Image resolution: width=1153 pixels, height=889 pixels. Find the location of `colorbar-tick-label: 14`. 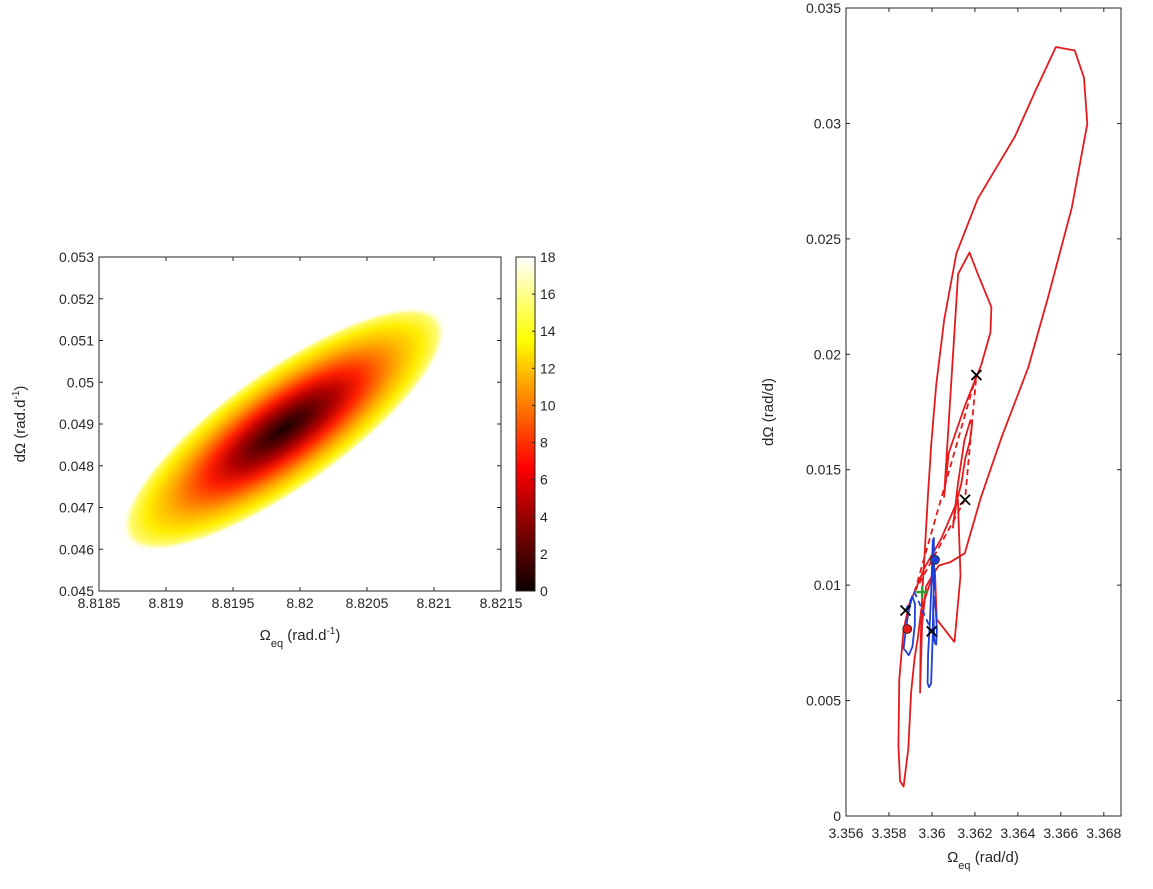

colorbar-tick-label: 14 is located at coordinates (548, 331).